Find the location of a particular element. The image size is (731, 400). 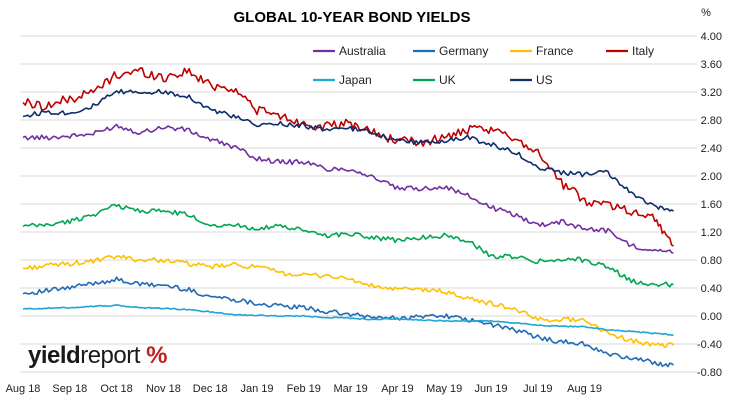

y-tick-label: 4.00 is located at coordinates (711, 37).